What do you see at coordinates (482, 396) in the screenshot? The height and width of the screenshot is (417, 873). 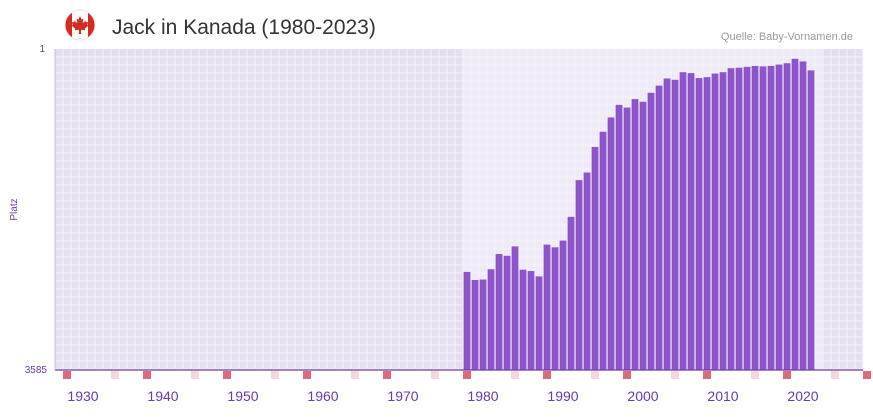 I see `x-tick-label: 1980` at bounding box center [482, 396].